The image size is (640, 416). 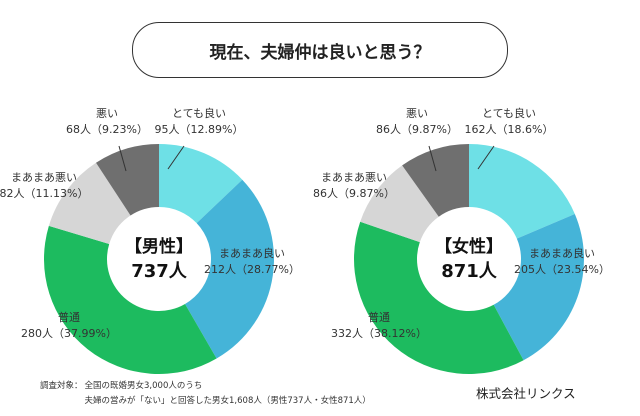 I want to click on slice-value-label: 162人（18.6%）, so click(x=509, y=129).